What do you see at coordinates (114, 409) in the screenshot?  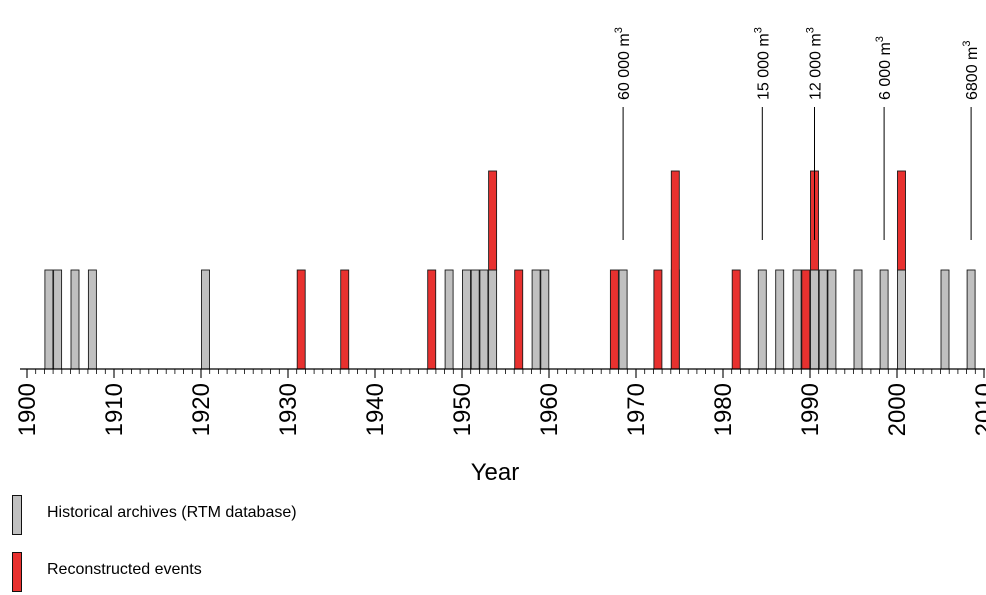 I see `x-tick-label: 1910` at bounding box center [114, 409].